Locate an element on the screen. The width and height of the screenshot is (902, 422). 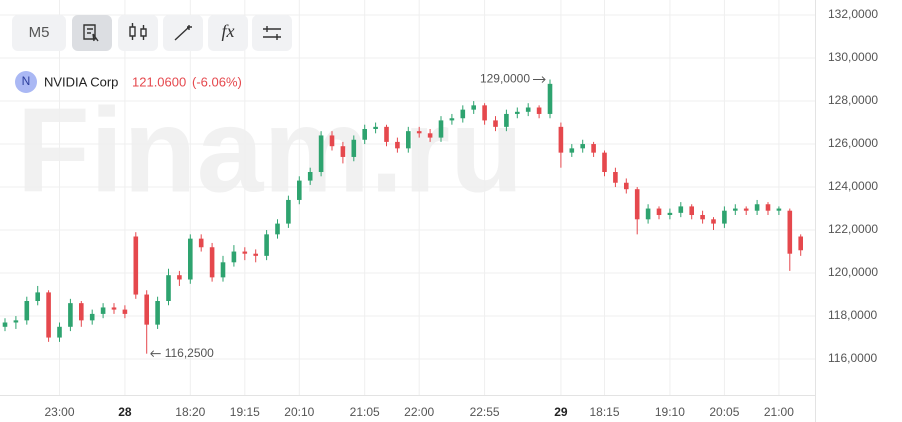
x-tick-label: 21:05 is located at coordinates (365, 412).